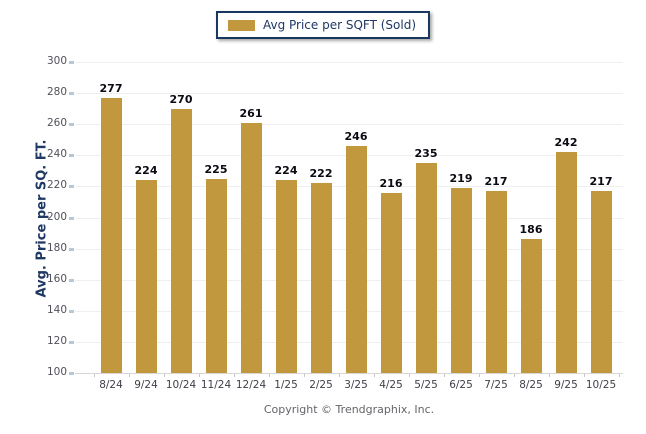 This screenshot has width=646, height=434. Describe the element at coordinates (56, 309) in the screenshot. I see `y-axis-tick-label: 140` at that location.